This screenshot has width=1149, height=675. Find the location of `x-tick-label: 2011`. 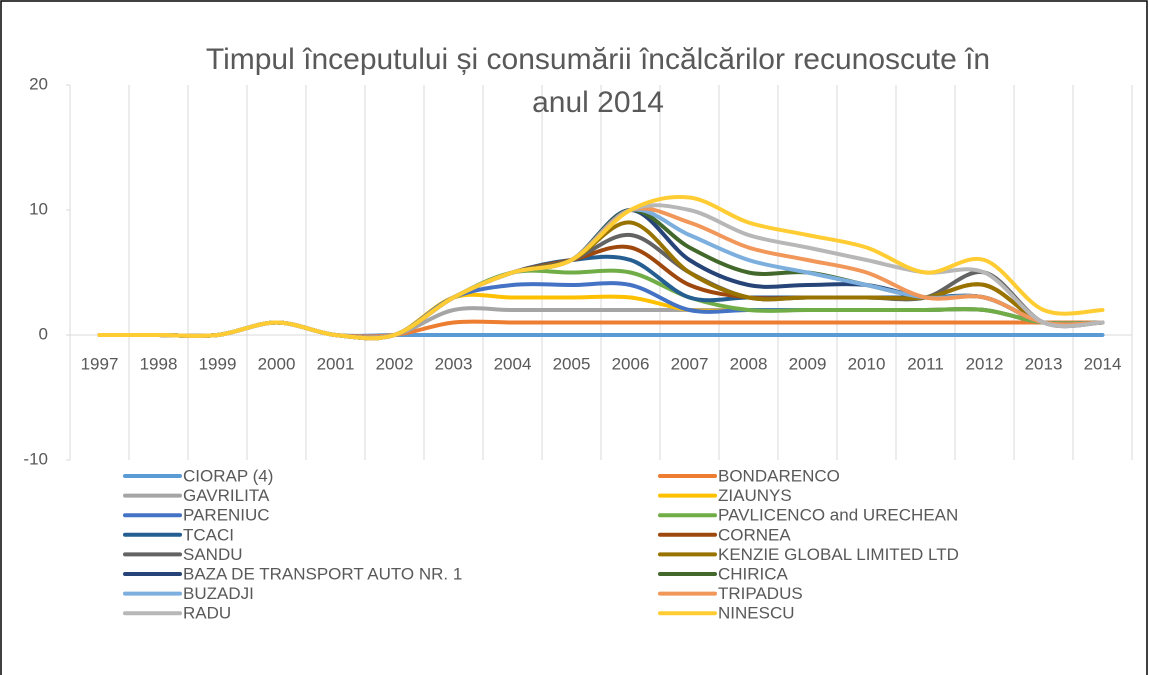

x-tick-label: 2011 is located at coordinates (925, 363).